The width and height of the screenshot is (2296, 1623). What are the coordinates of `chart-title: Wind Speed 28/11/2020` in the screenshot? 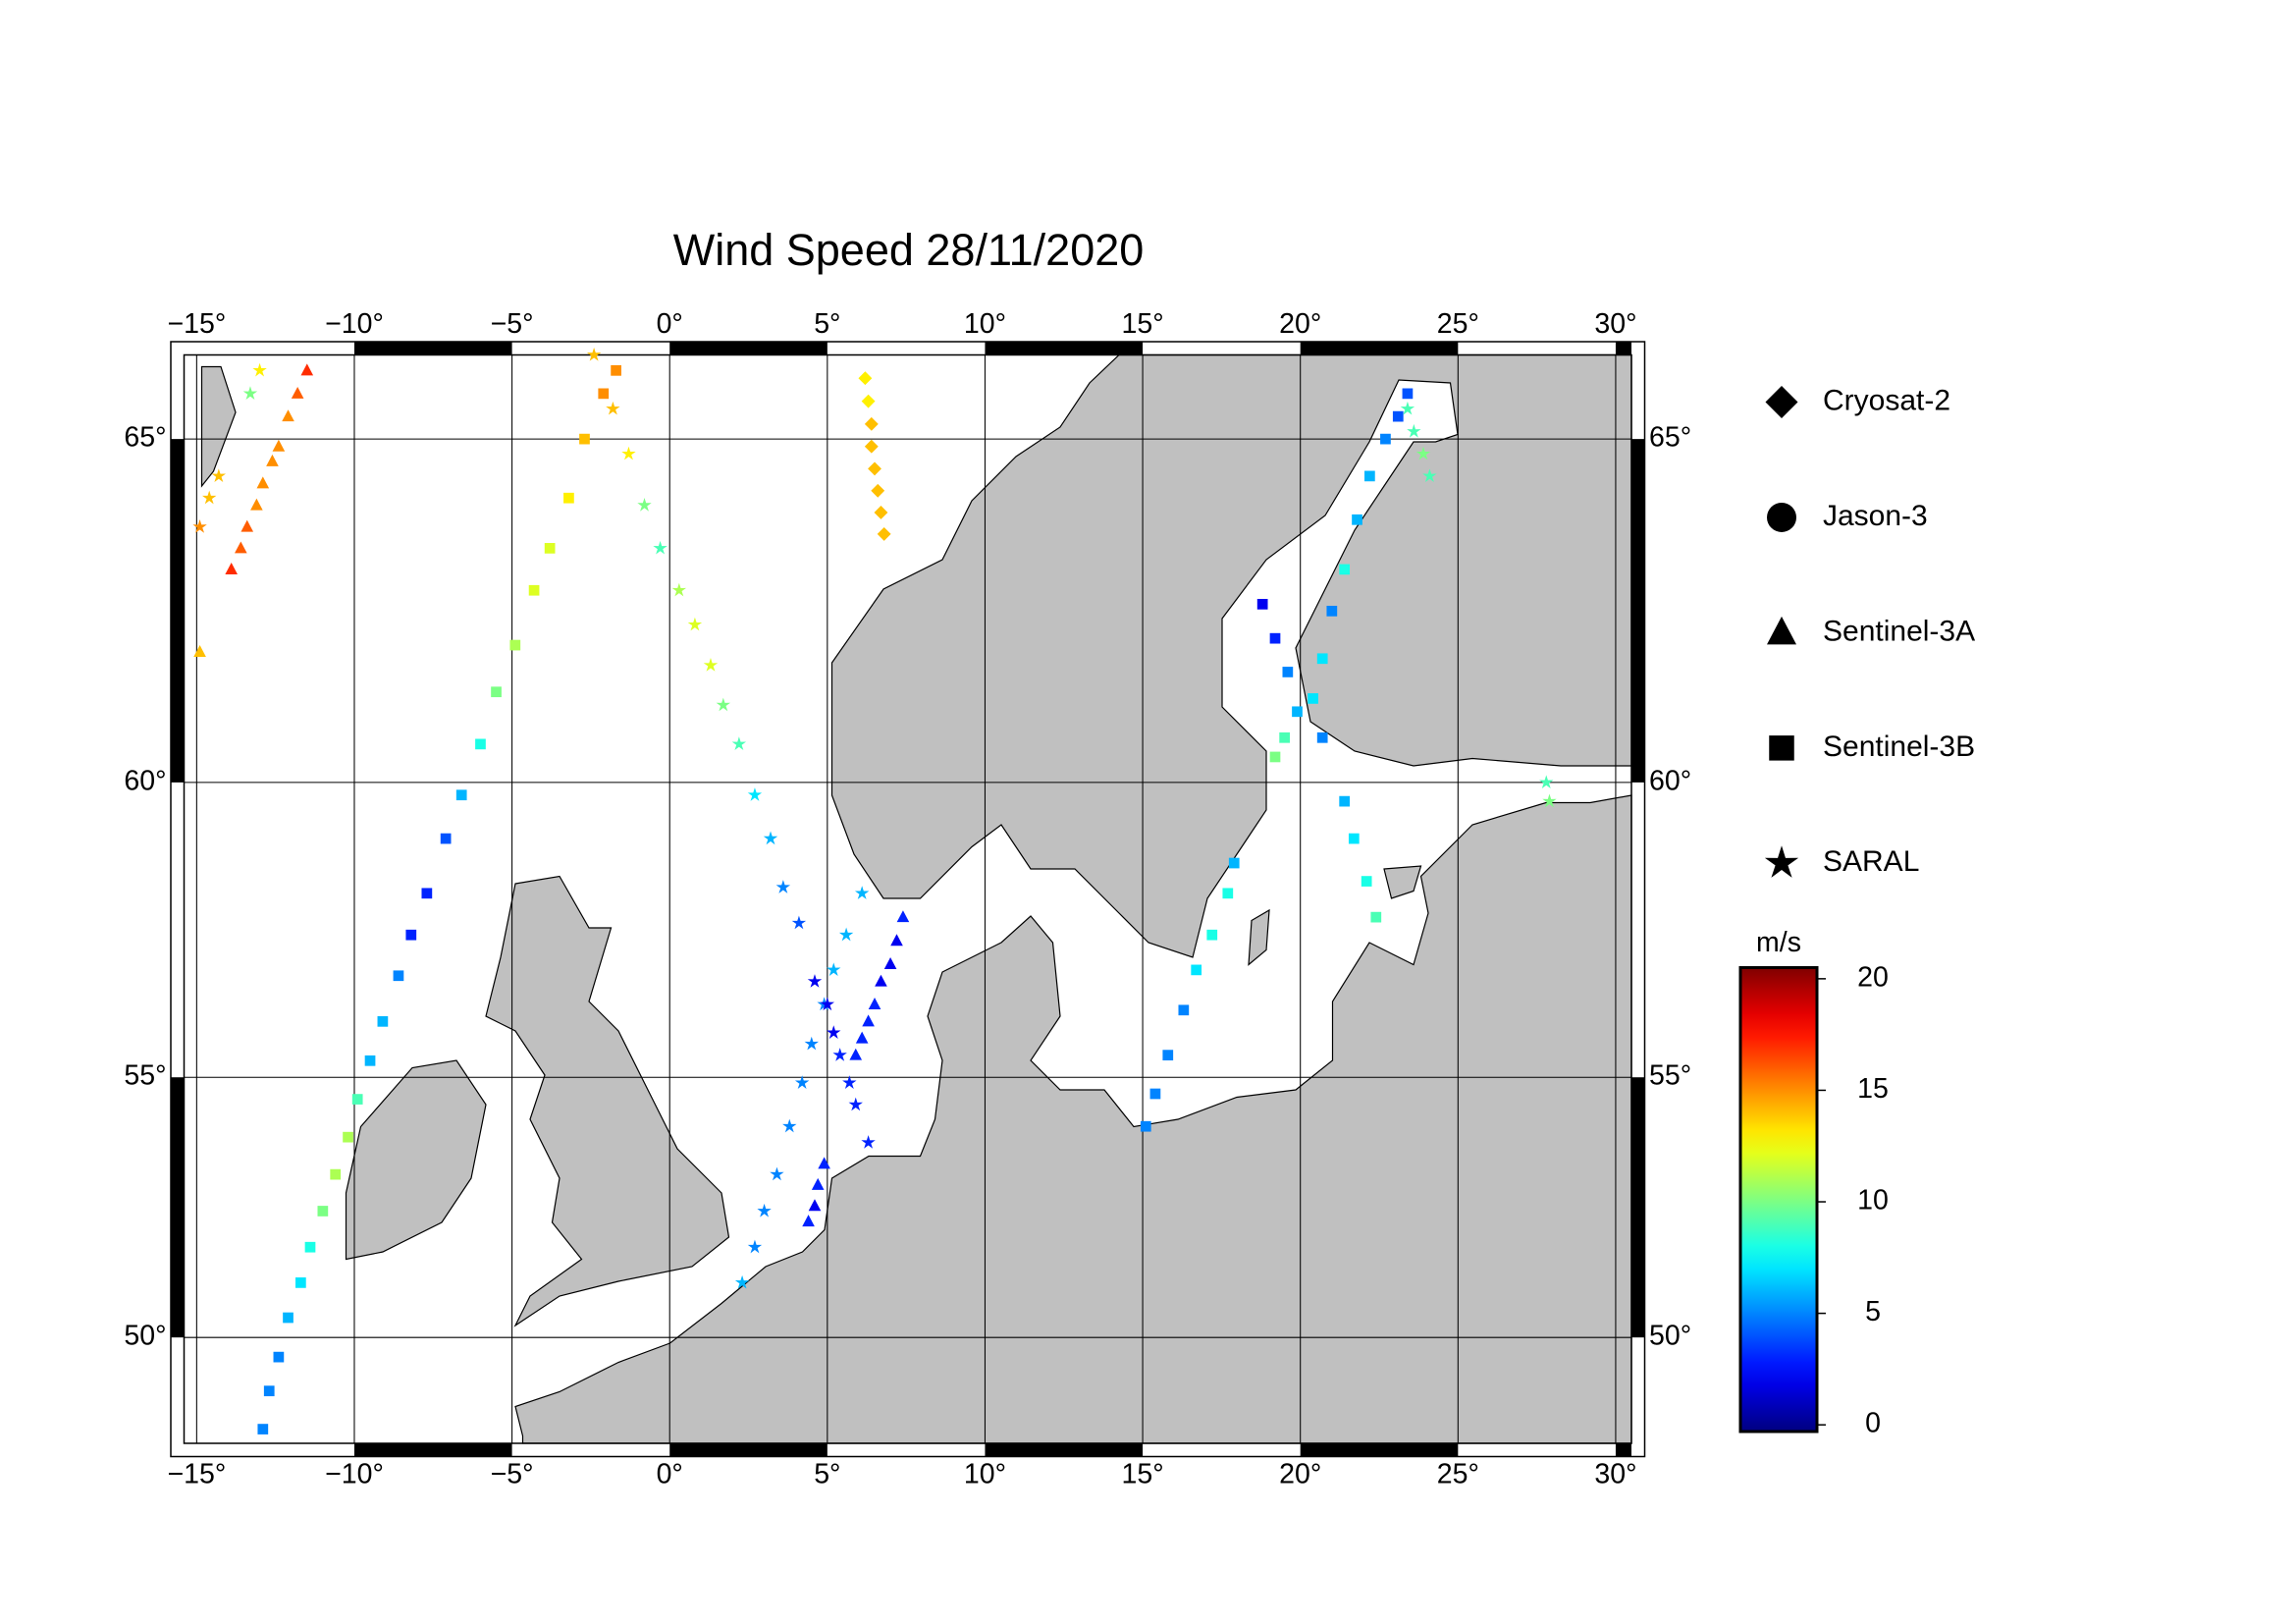 It's located at (909, 250).